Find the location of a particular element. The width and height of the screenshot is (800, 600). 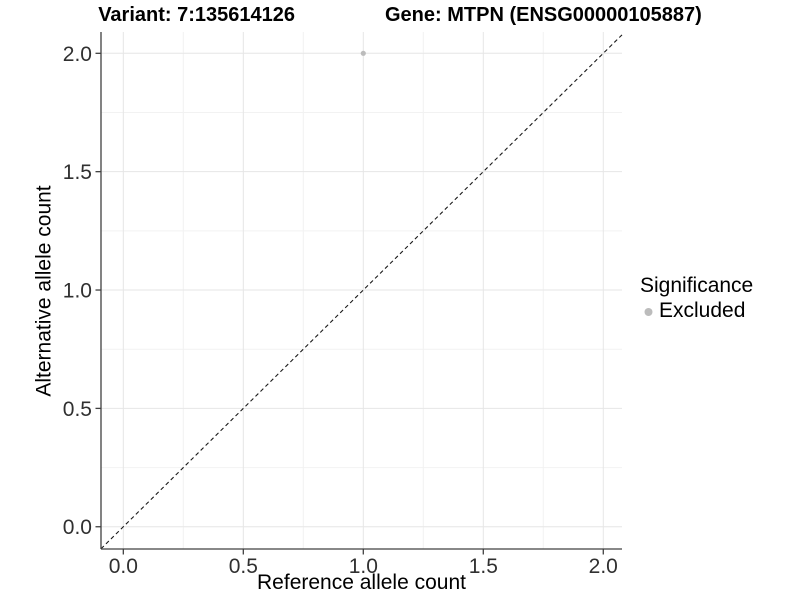

y-axis-title-wrap: Alternative allele count is located at coordinates (45, 290).